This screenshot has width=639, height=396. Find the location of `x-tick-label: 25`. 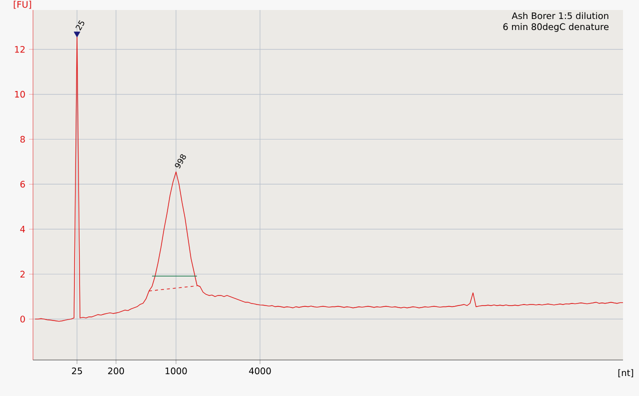

x-tick-label: 25 is located at coordinates (77, 371).